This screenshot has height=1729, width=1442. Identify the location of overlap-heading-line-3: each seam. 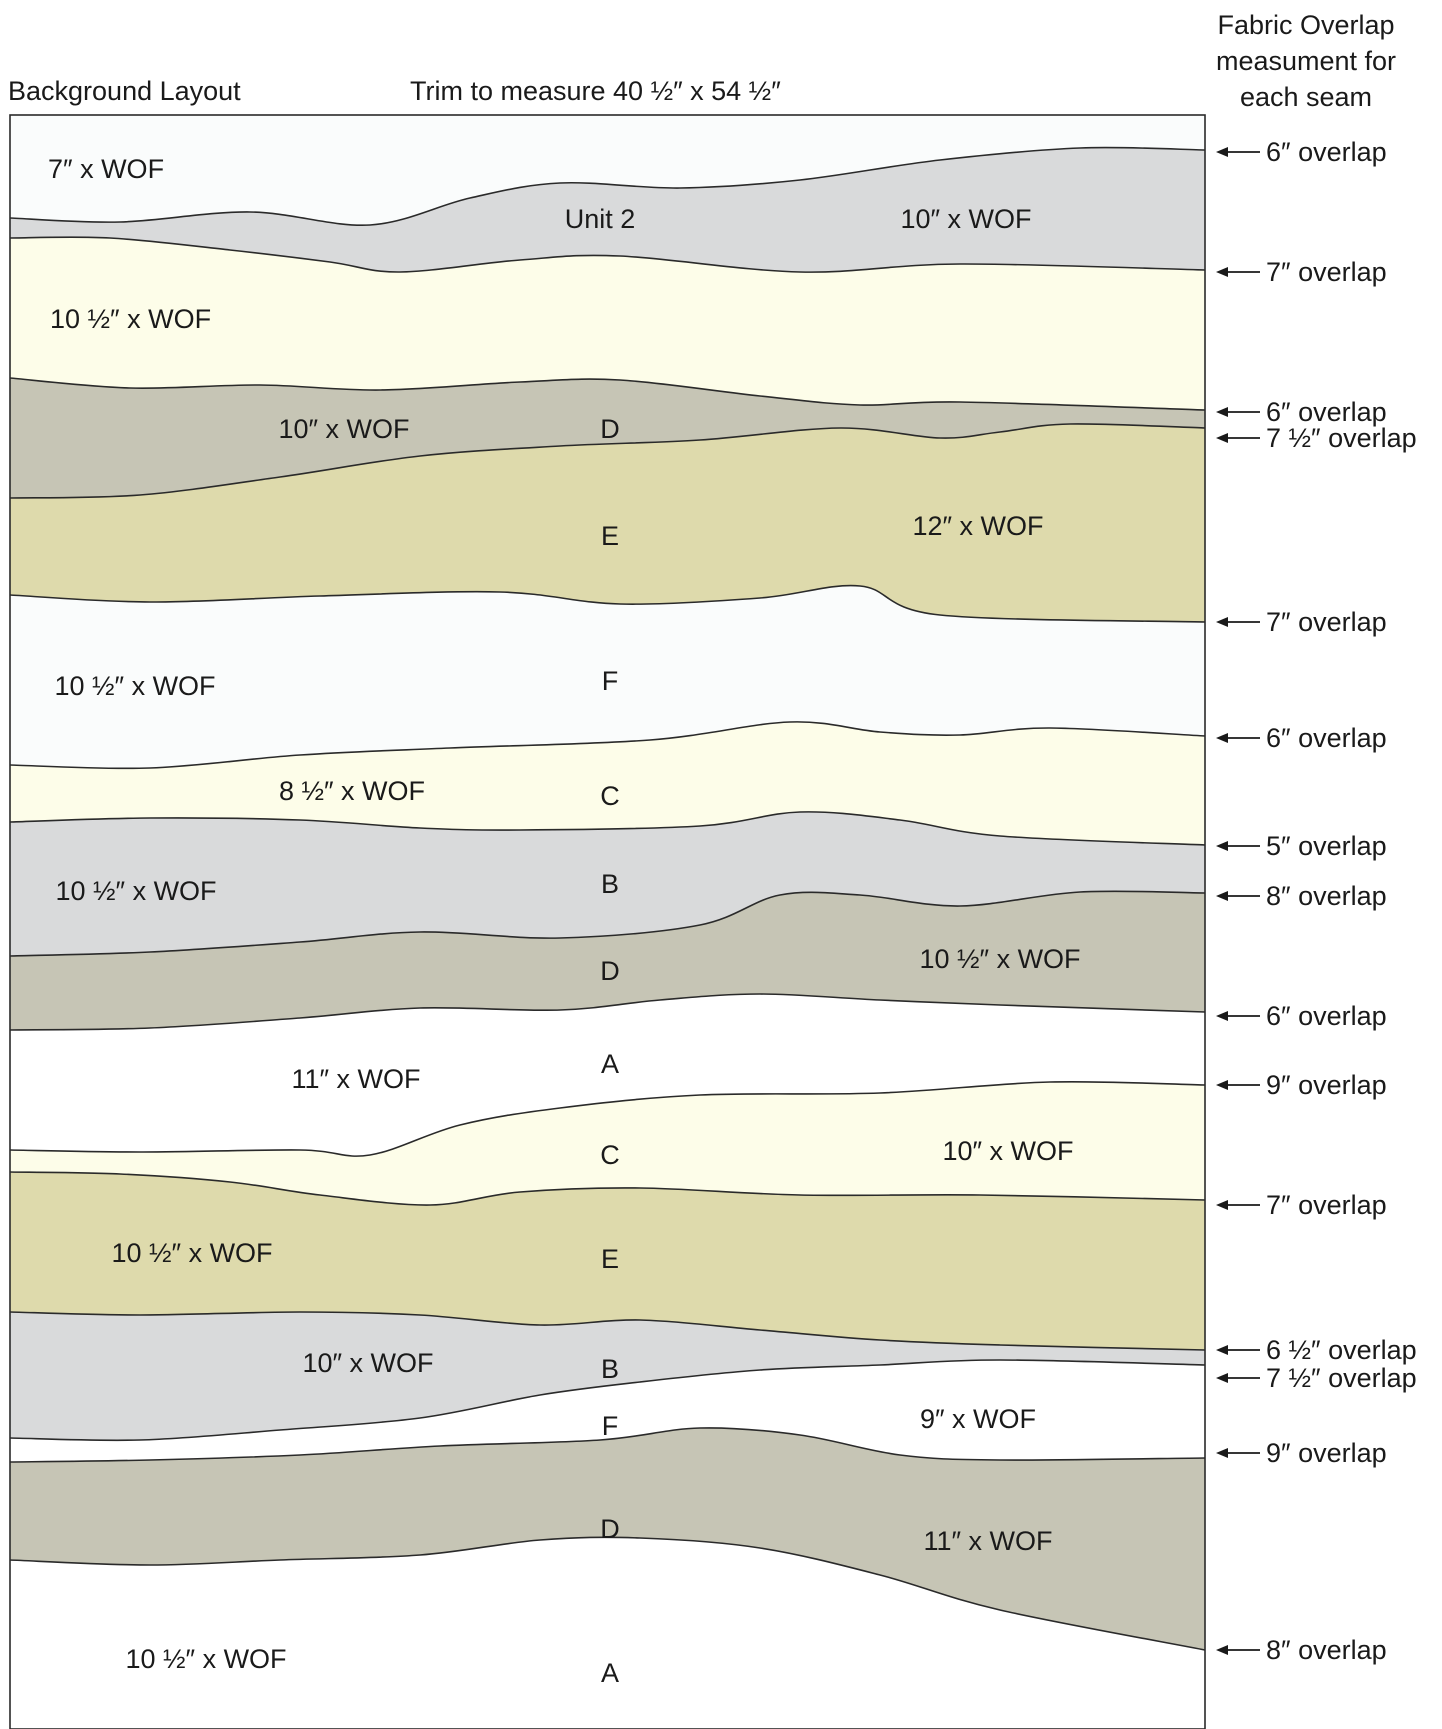
(1306, 97).